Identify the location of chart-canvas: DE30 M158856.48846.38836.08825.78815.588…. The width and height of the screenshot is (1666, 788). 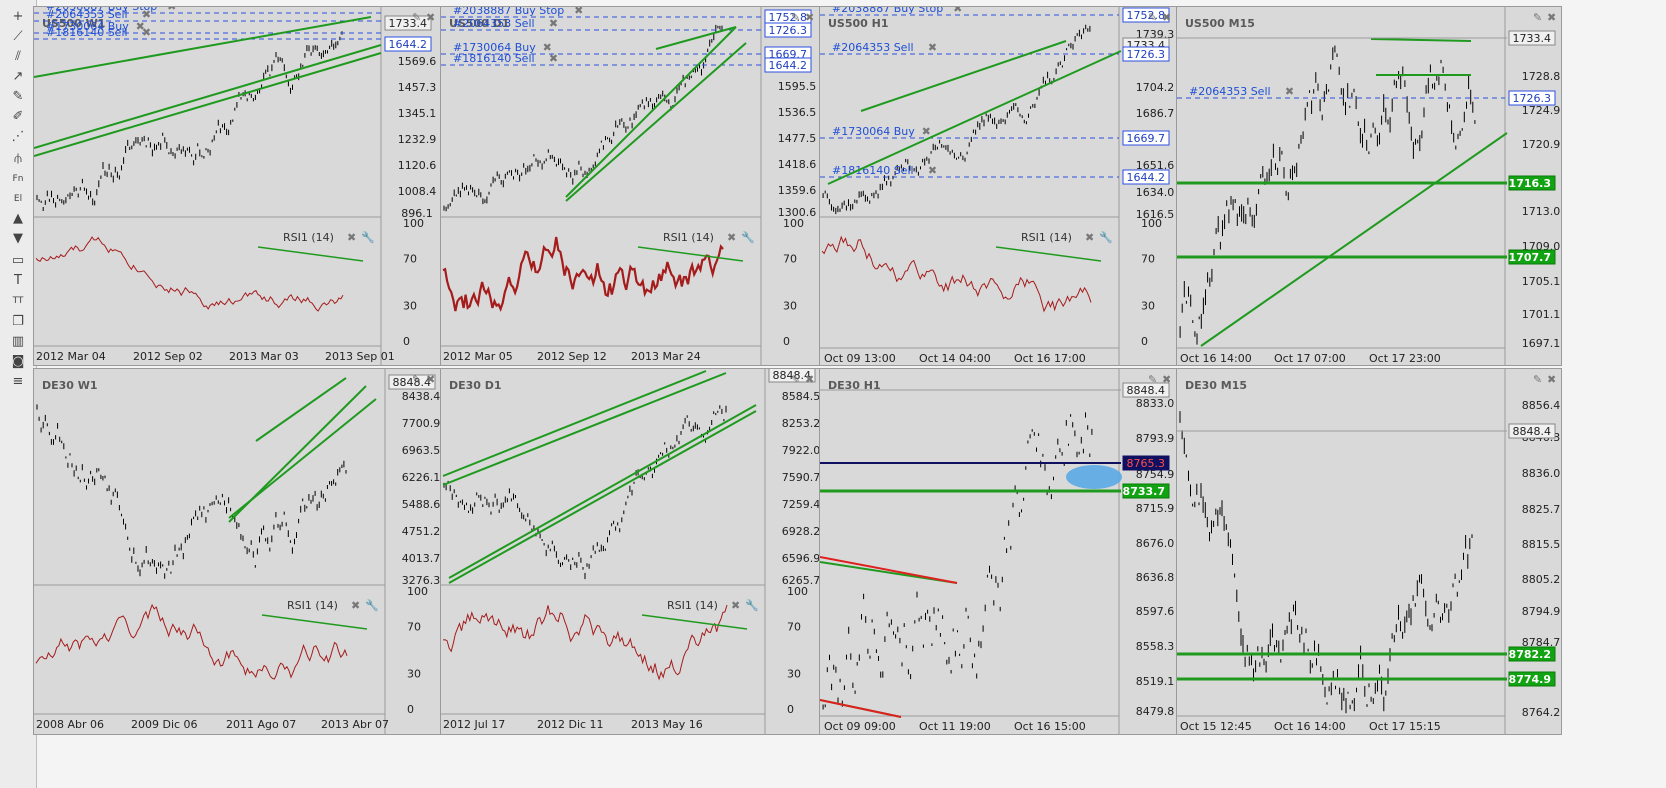
(1369, 551).